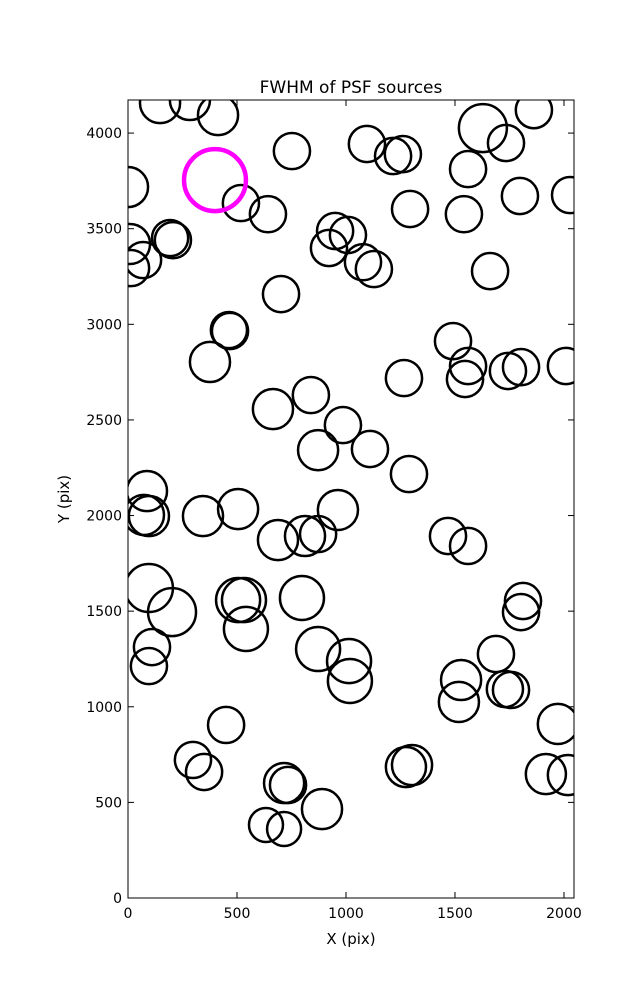 This screenshot has width=637, height=1000. What do you see at coordinates (104, 708) in the screenshot?
I see `y-tick-label: 1000` at bounding box center [104, 708].